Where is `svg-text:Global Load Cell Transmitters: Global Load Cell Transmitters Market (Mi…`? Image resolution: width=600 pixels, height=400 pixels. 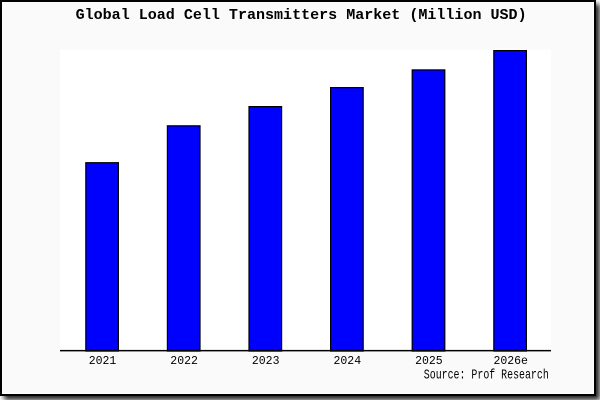 svg-text:Global Load Cell Transmitters: Global Load Cell Transmitters Market (Mi… is located at coordinates (301, 16).